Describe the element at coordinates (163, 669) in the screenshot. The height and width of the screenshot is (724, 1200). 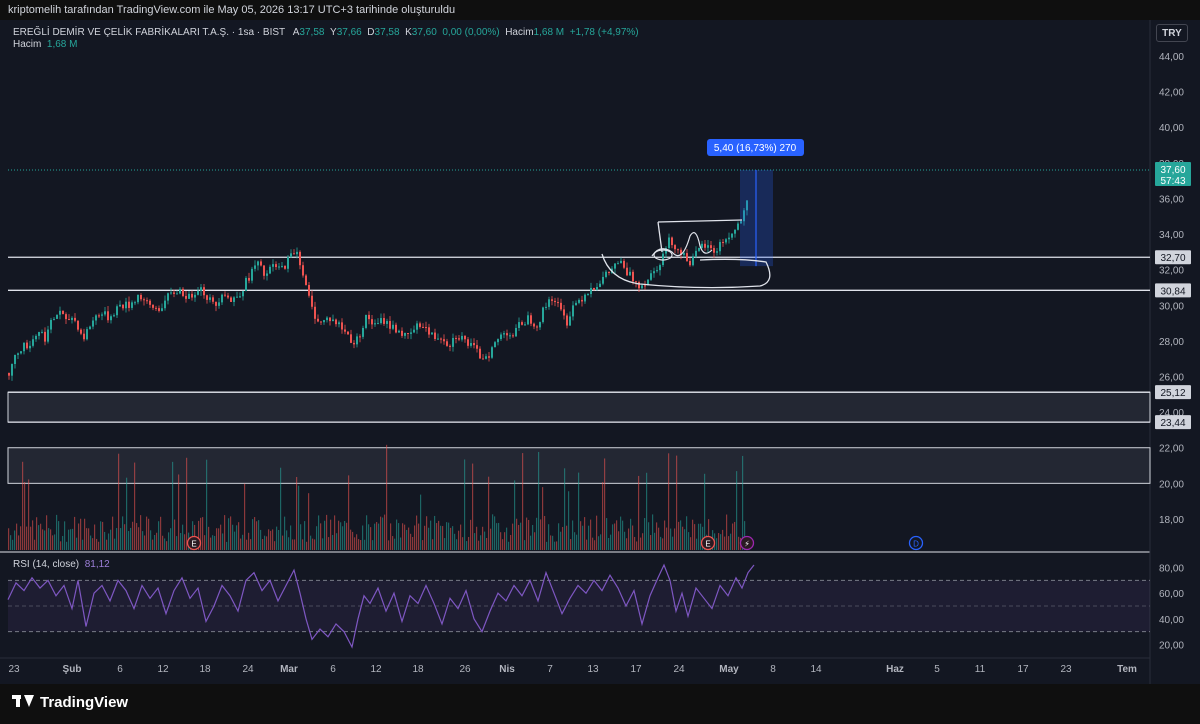
I see `time-tick-label: 12` at that location.